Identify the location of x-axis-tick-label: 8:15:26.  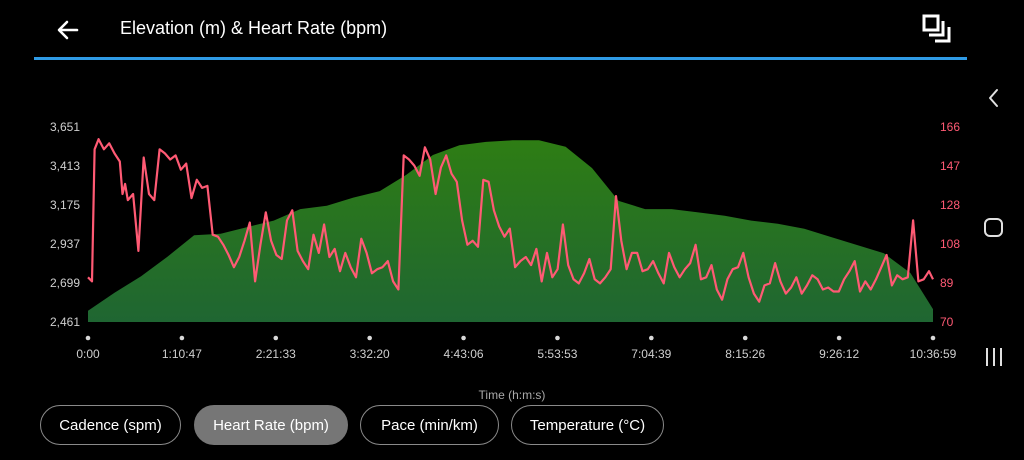
(745, 354).